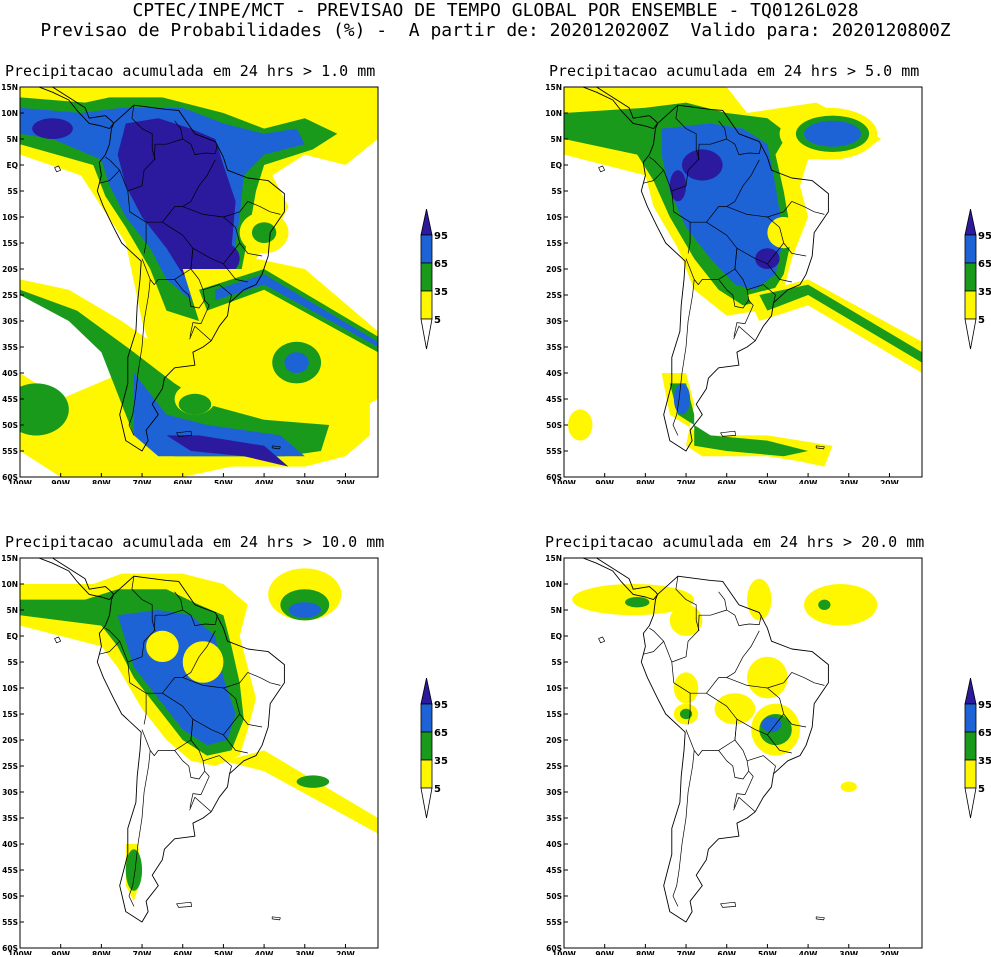  I want to click on south-america-coast, so click(190, 749).